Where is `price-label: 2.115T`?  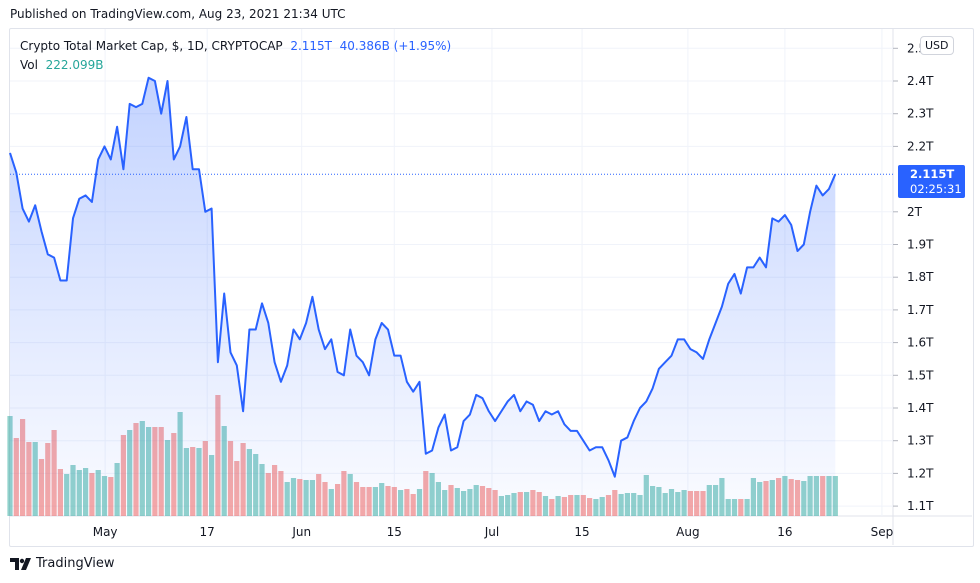 price-label: 2.115T is located at coordinates (932, 174).